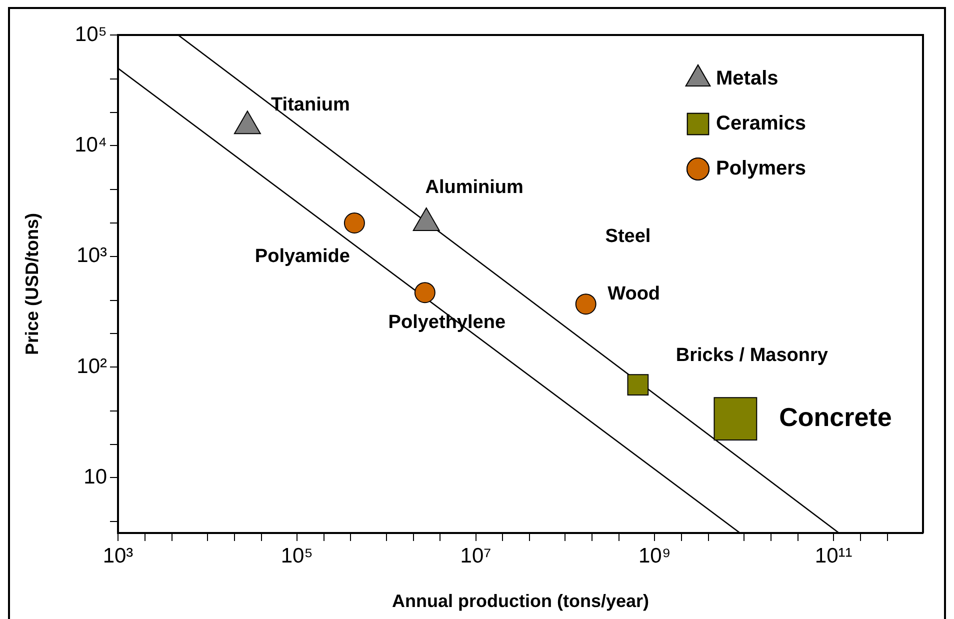  I want to click on annotation: Concrete, so click(835, 417).